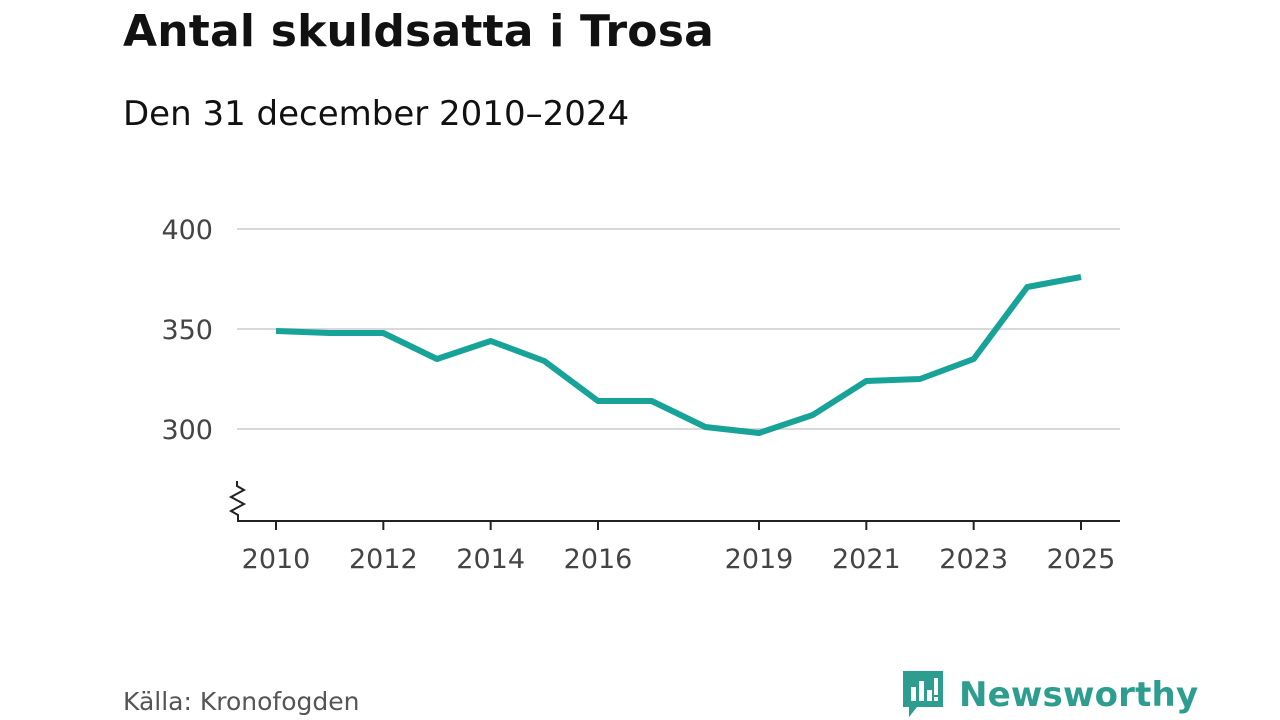 Image resolution: width=1280 pixels, height=720 pixels. I want to click on chart-subtitle: Den 31 december 2010–2024, so click(376, 114).